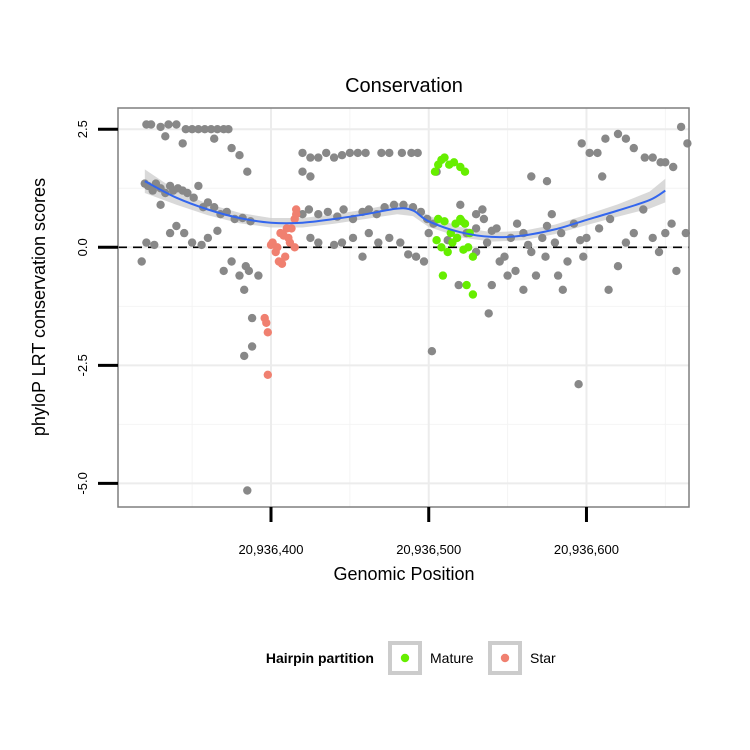  What do you see at coordinates (452, 658) in the screenshot?
I see `legend-label-mature: Mature` at bounding box center [452, 658].